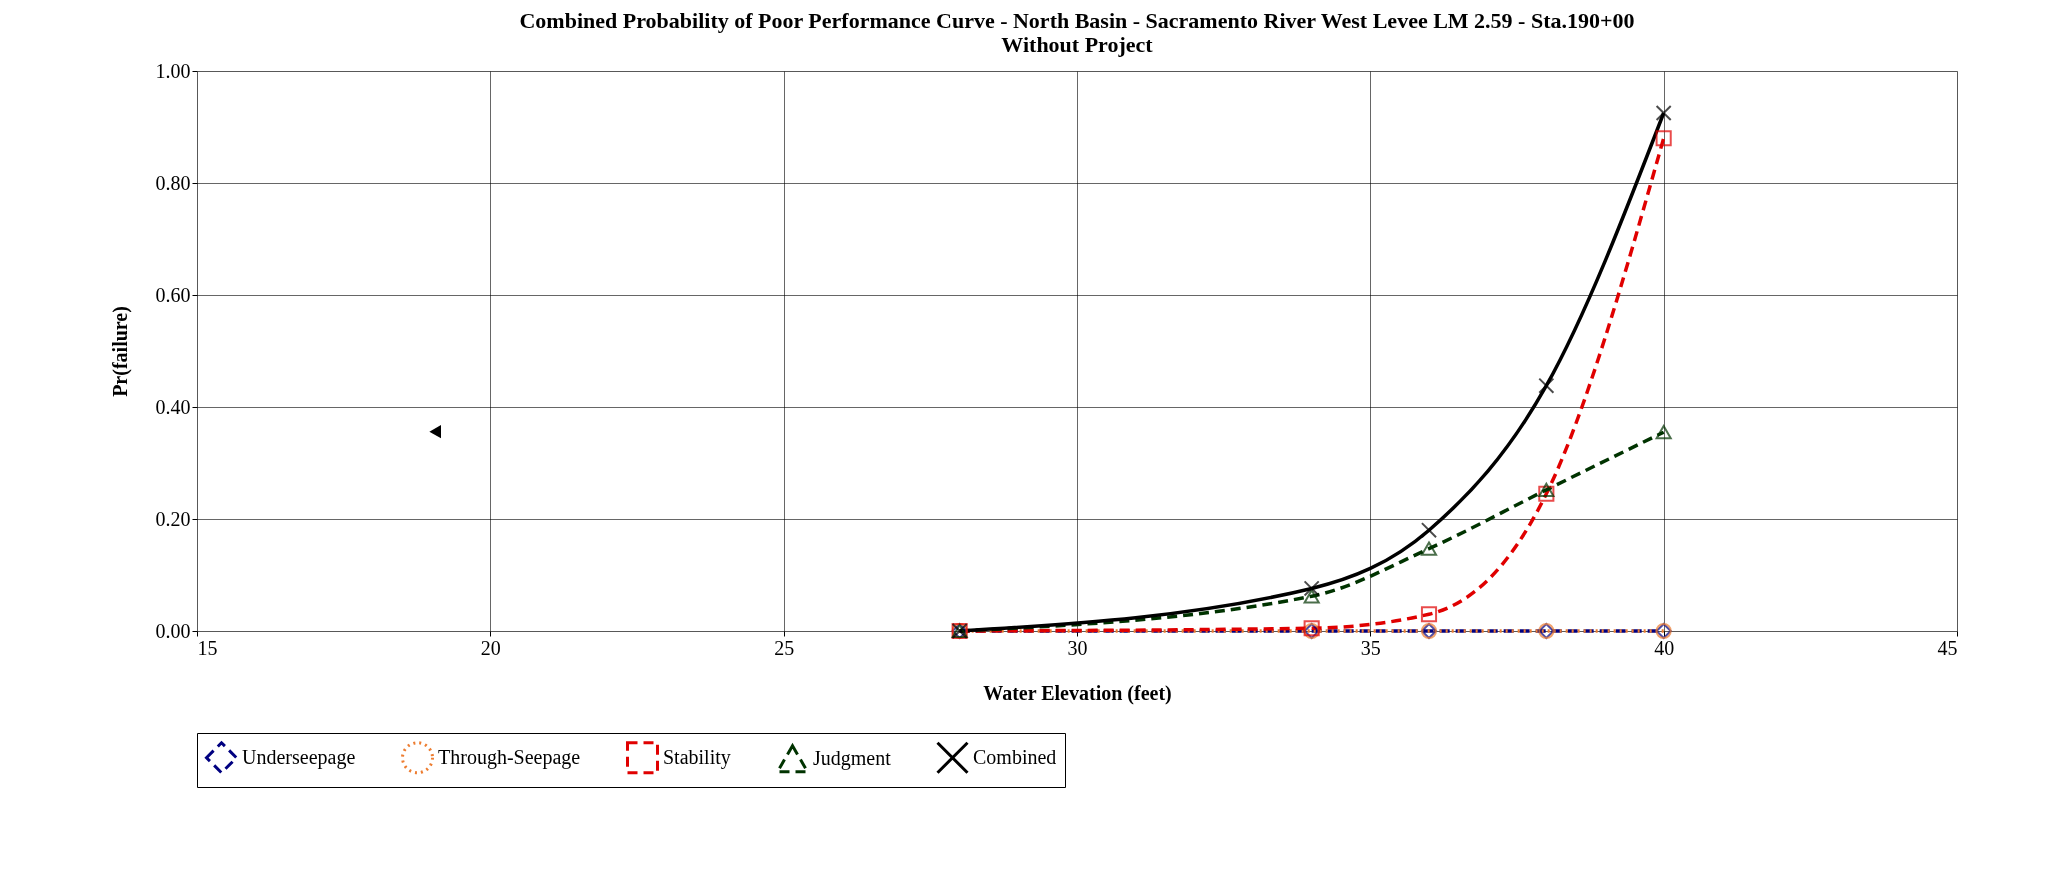 The image size is (2061, 872). What do you see at coordinates (490, 647) in the screenshot?
I see `x-tick-label: 20` at bounding box center [490, 647].